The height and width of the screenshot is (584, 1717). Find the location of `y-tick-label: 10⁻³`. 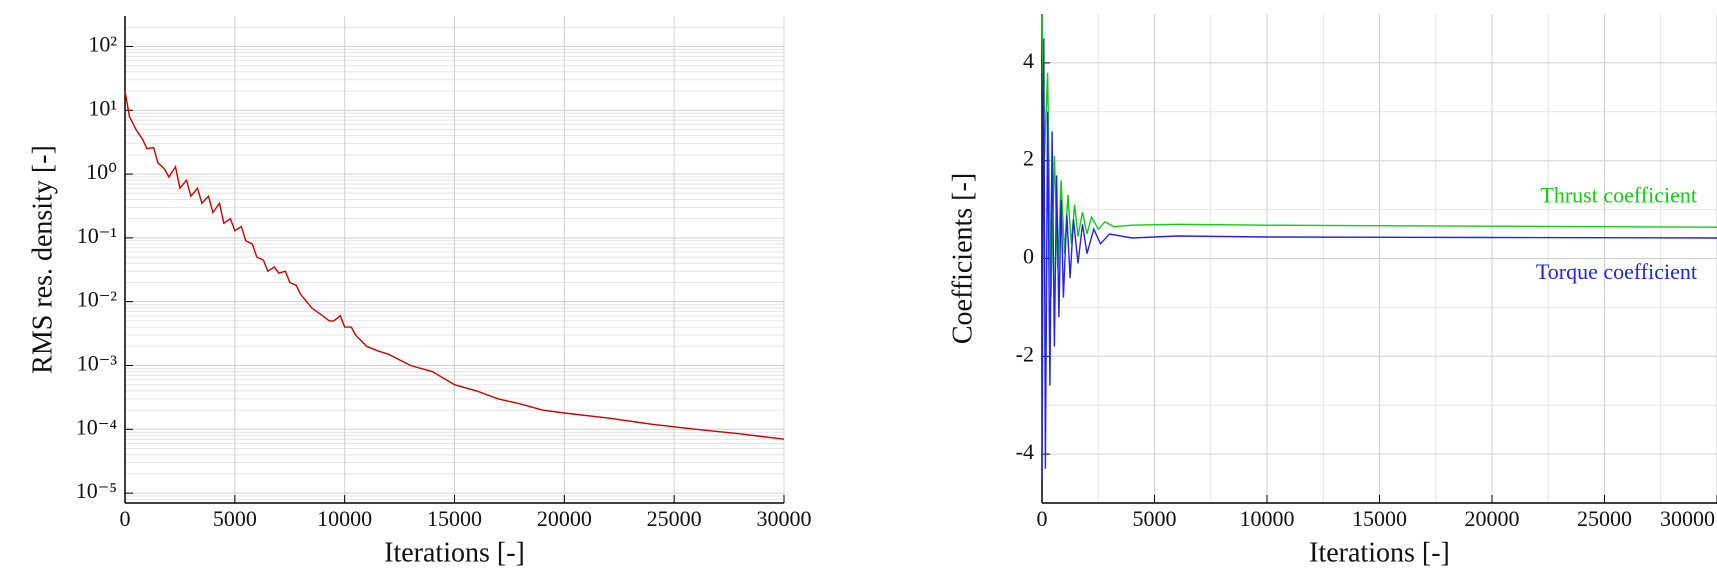

y-tick-label: 10⁻³ is located at coordinates (97, 363).